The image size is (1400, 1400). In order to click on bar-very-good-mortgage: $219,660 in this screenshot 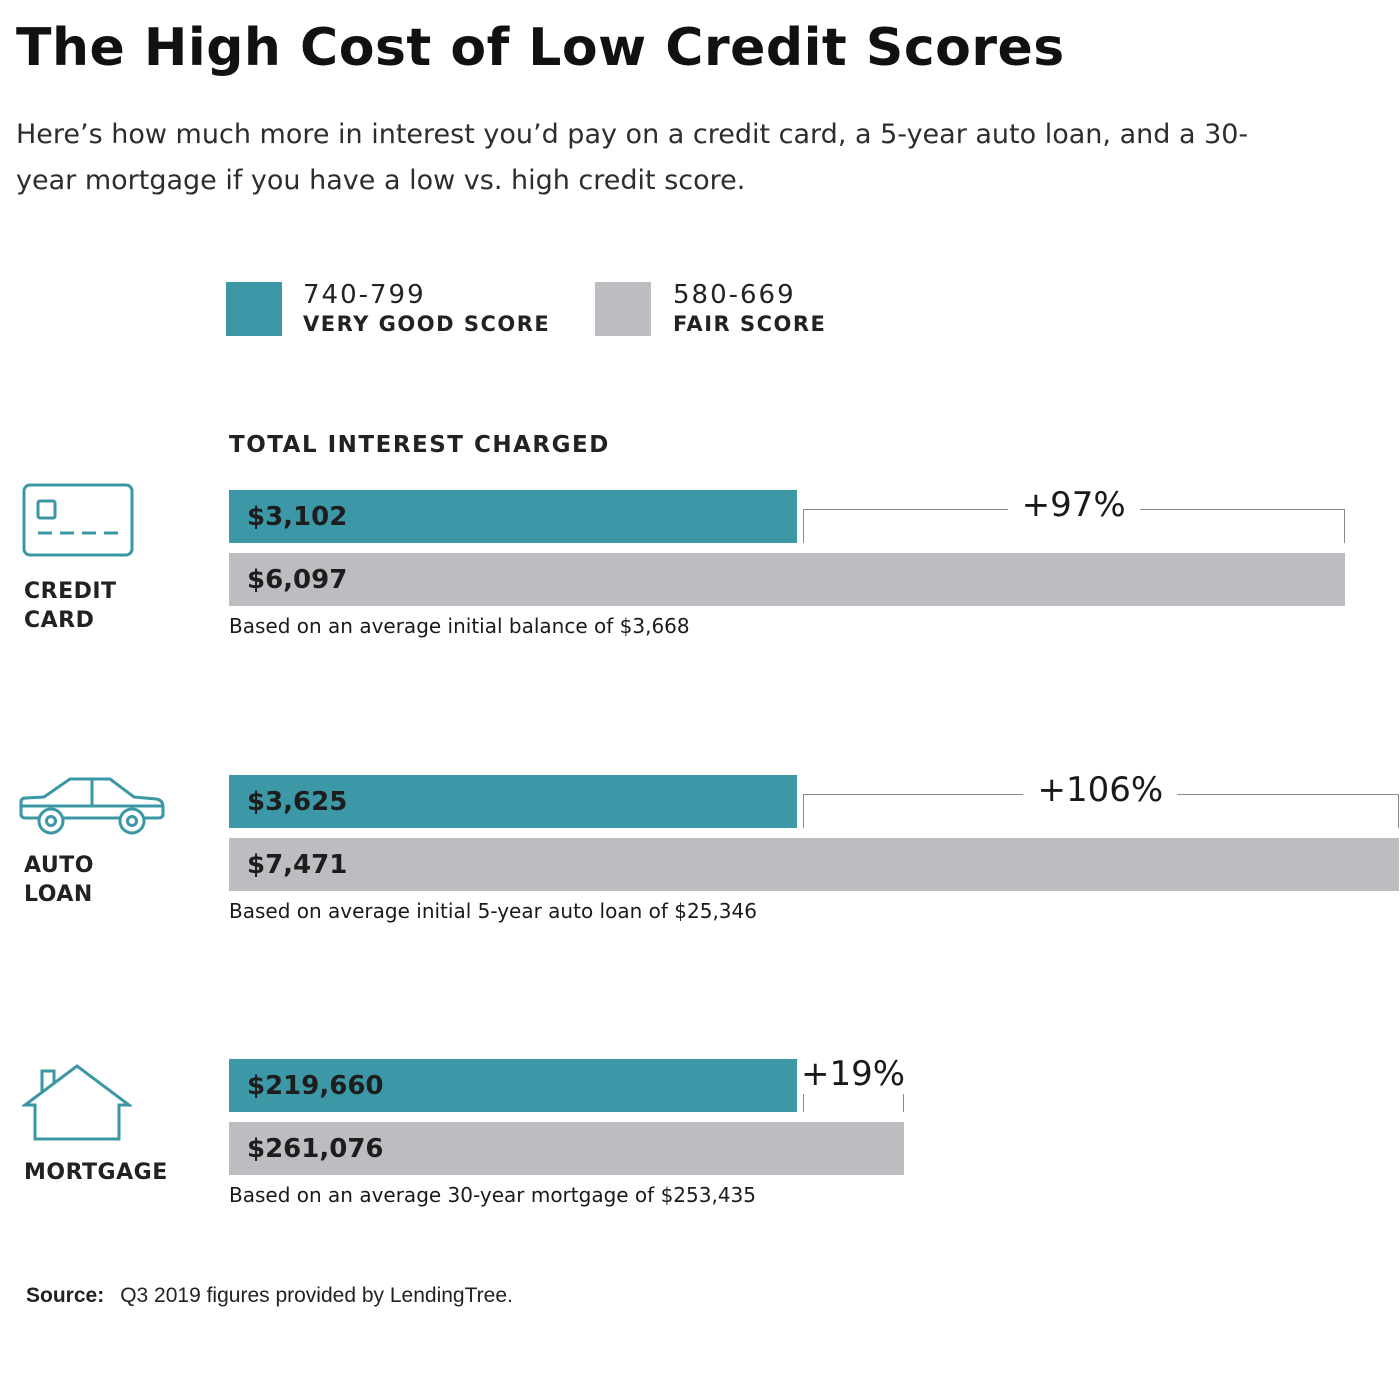, I will do `click(513, 1085)`.